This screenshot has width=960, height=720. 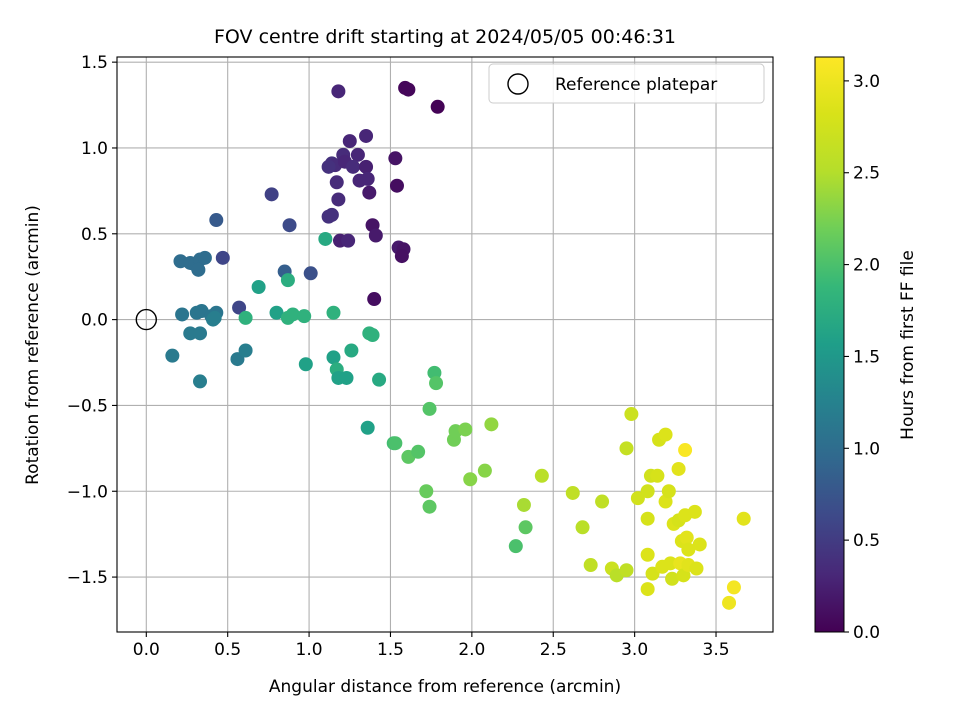 I want to click on x-tick-label: 2.5, so click(x=553, y=650).